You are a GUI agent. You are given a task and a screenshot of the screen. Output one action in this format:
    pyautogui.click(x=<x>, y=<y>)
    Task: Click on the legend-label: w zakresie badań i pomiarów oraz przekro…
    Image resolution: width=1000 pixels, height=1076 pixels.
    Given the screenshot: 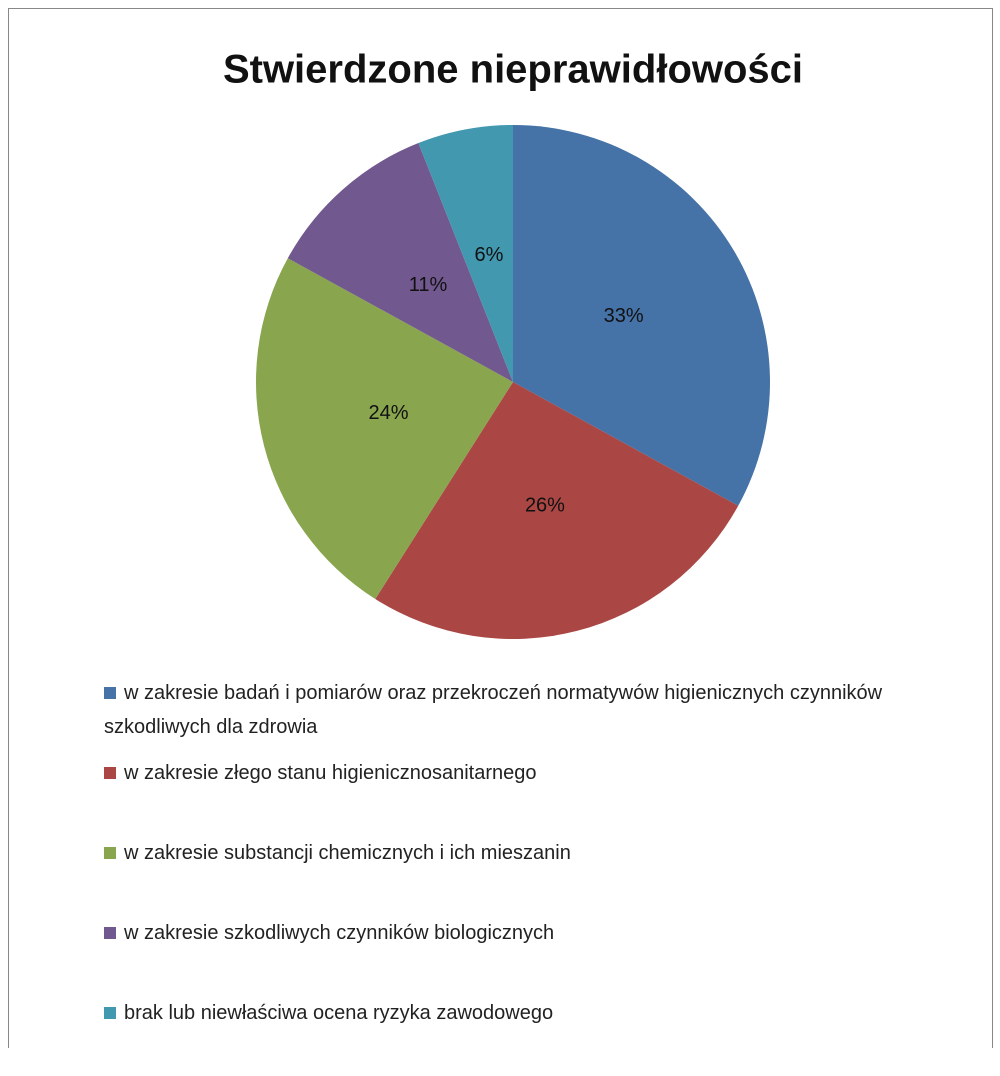 What is the action you would take?
    pyautogui.click(x=493, y=710)
    